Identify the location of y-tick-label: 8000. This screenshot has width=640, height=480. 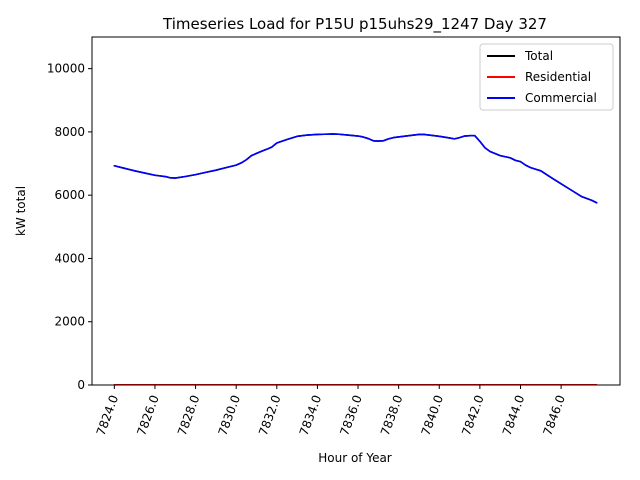
(69, 132).